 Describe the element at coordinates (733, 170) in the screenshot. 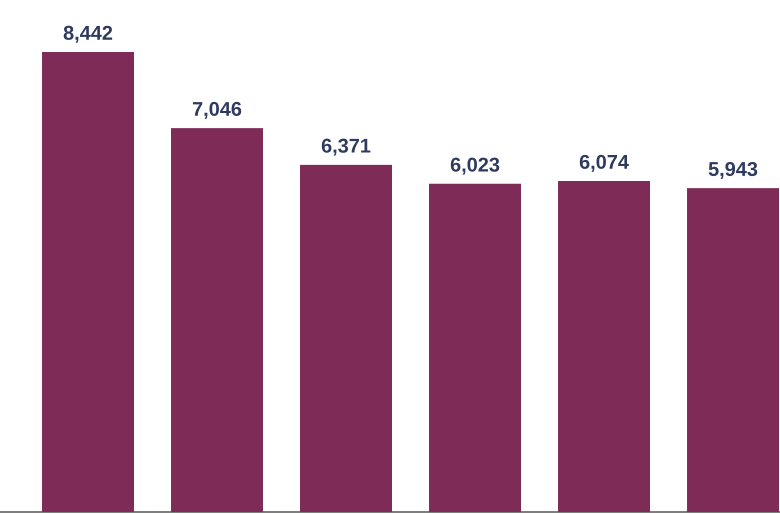

I see `data-label: 5,943` at that location.